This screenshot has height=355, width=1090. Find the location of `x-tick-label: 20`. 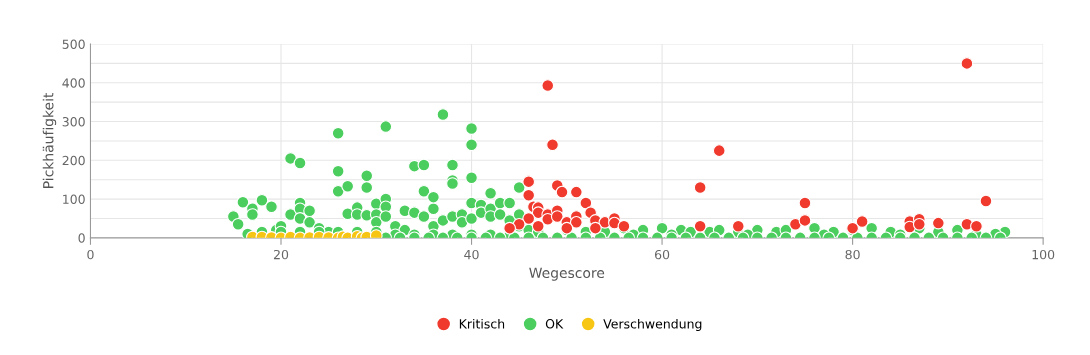

x-tick-label: 20 is located at coordinates (281, 254).